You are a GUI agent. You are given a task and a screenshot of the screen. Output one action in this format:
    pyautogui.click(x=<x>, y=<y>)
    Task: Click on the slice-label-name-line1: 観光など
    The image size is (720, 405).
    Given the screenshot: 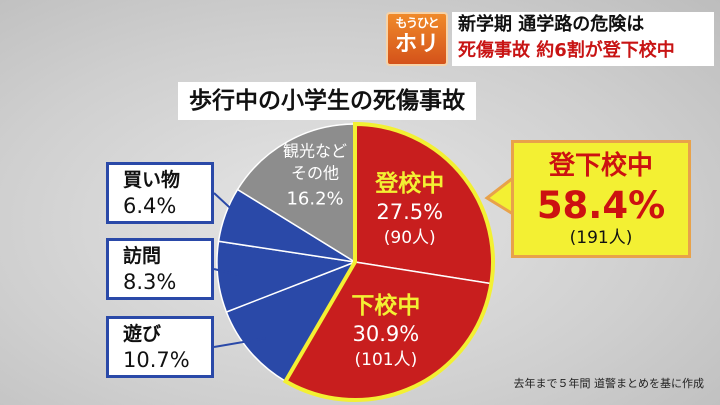 What is the action you would take?
    pyautogui.click(x=315, y=150)
    